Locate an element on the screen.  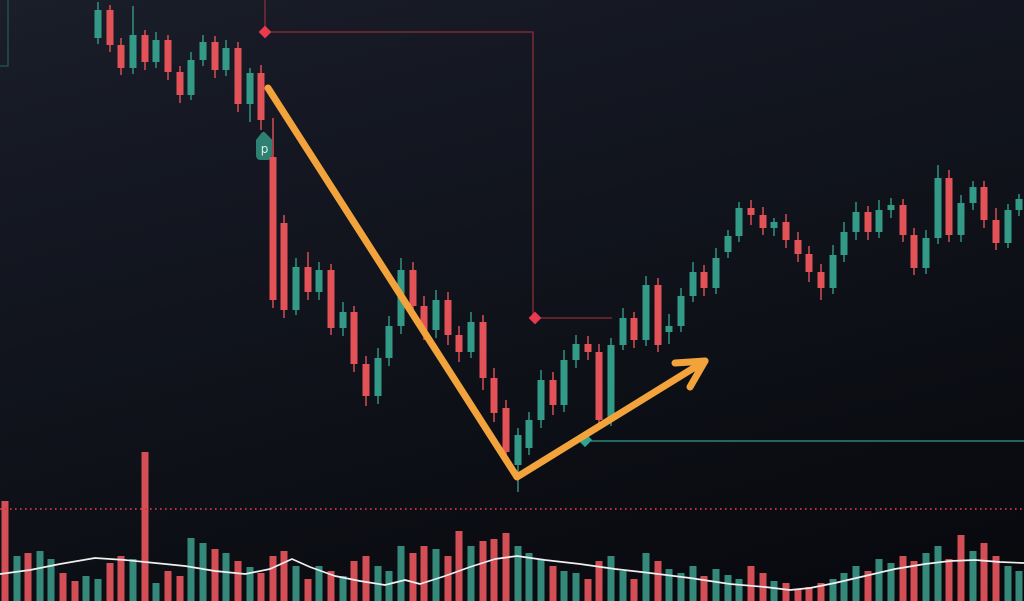
pattern-box-corner is located at coordinates (4, 33).